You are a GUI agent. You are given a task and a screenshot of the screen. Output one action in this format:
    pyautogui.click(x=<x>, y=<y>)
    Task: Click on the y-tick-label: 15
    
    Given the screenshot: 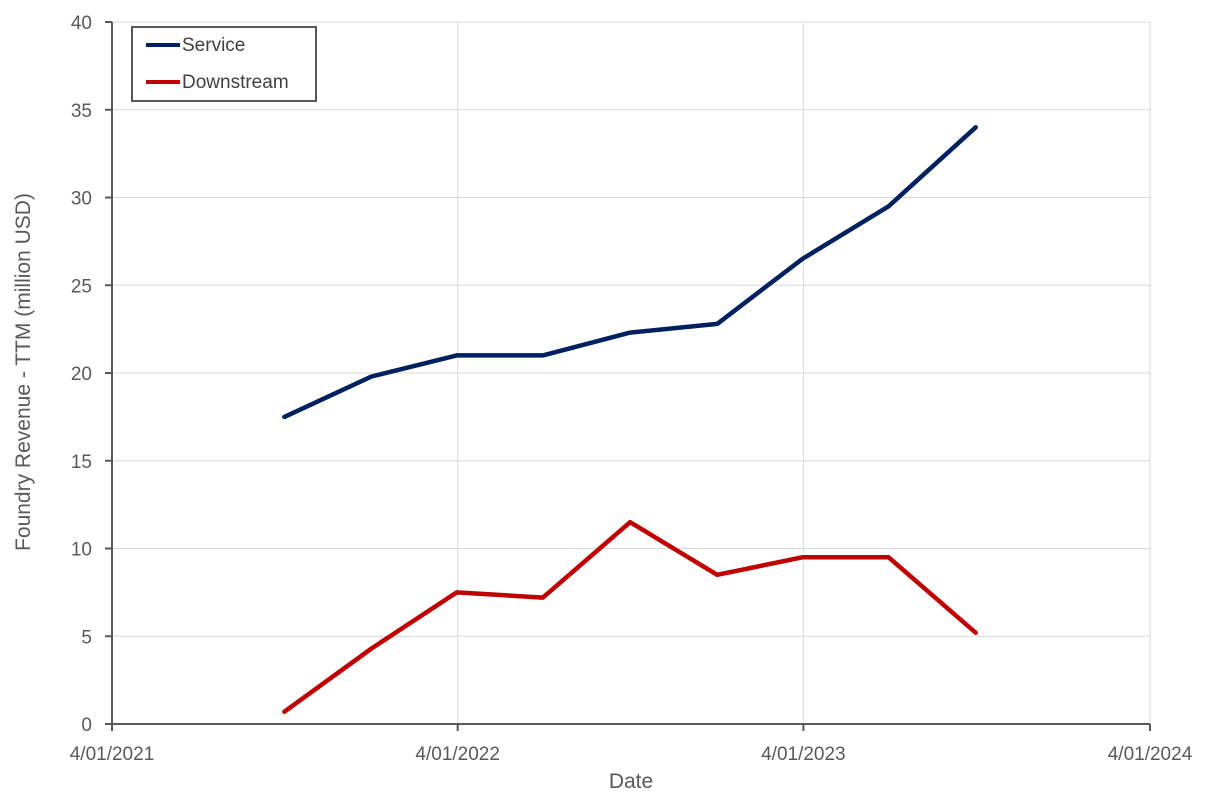 What is the action you would take?
    pyautogui.click(x=81, y=462)
    